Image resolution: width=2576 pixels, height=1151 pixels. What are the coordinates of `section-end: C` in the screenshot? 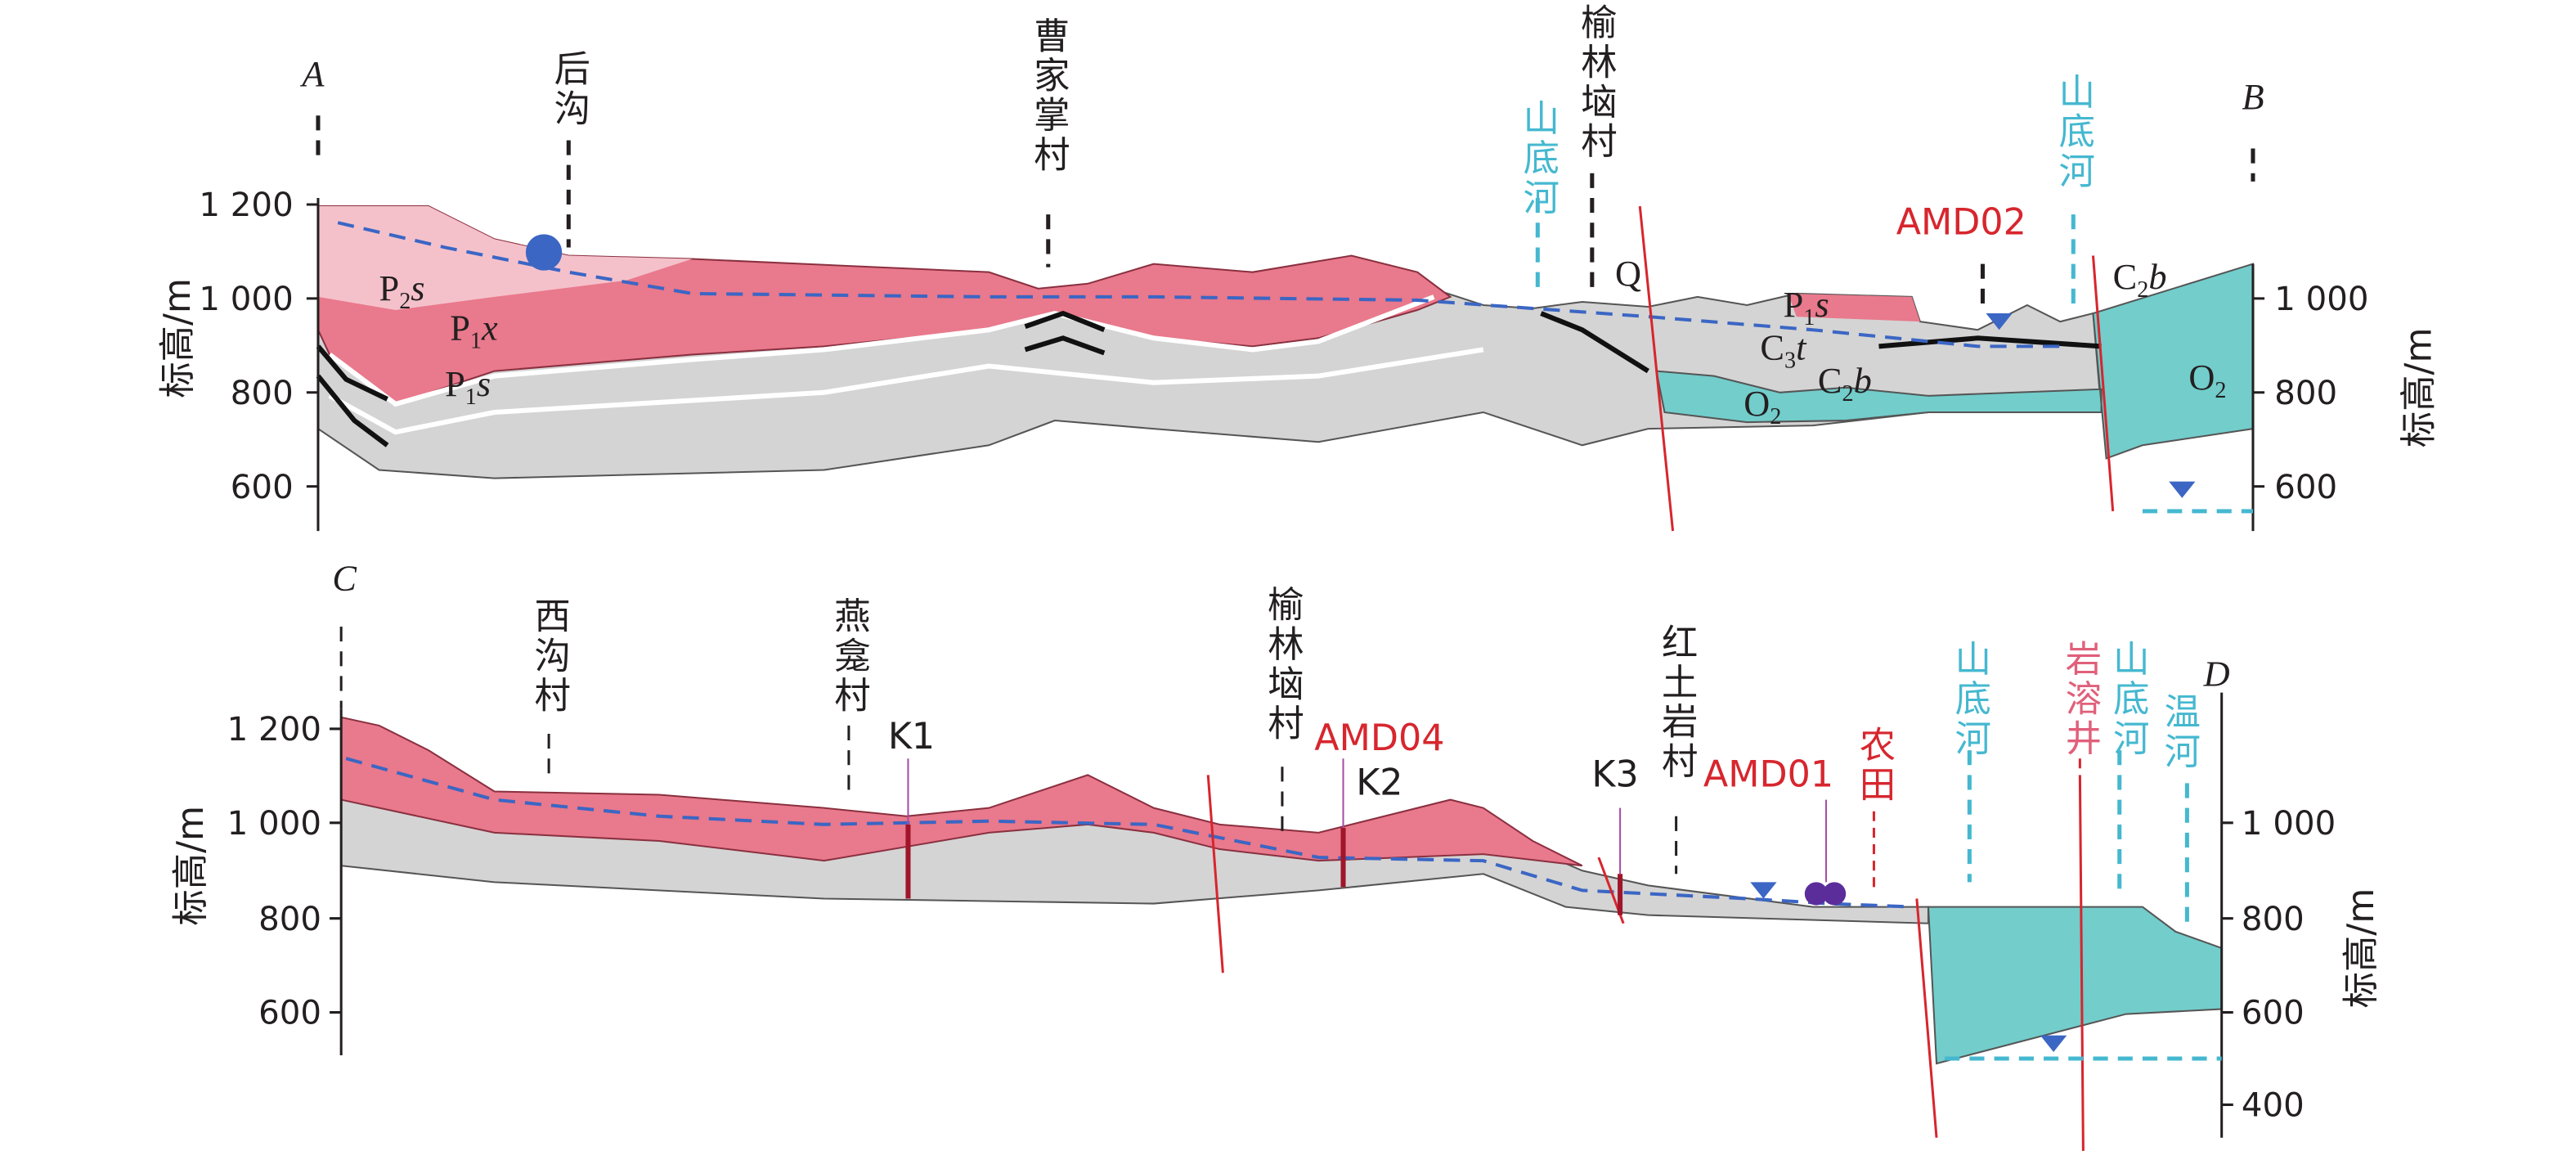 It's located at (344, 578).